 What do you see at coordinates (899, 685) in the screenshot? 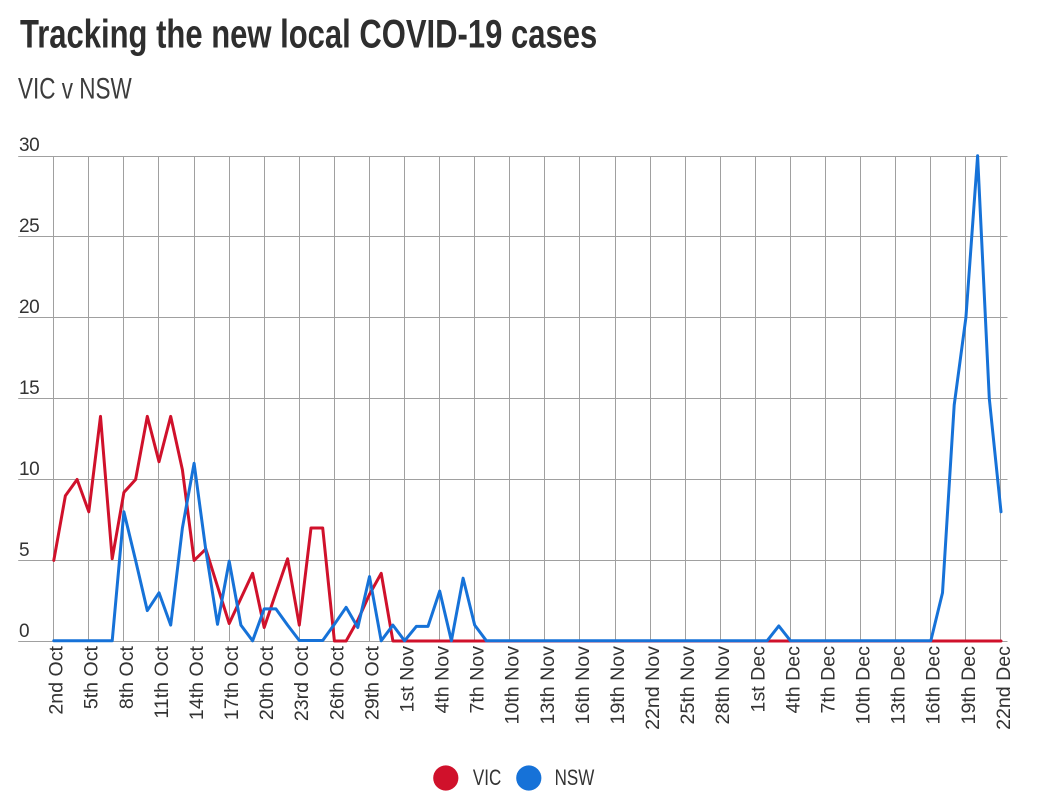
I see `svg-text: 13th Dec` at bounding box center [899, 685].